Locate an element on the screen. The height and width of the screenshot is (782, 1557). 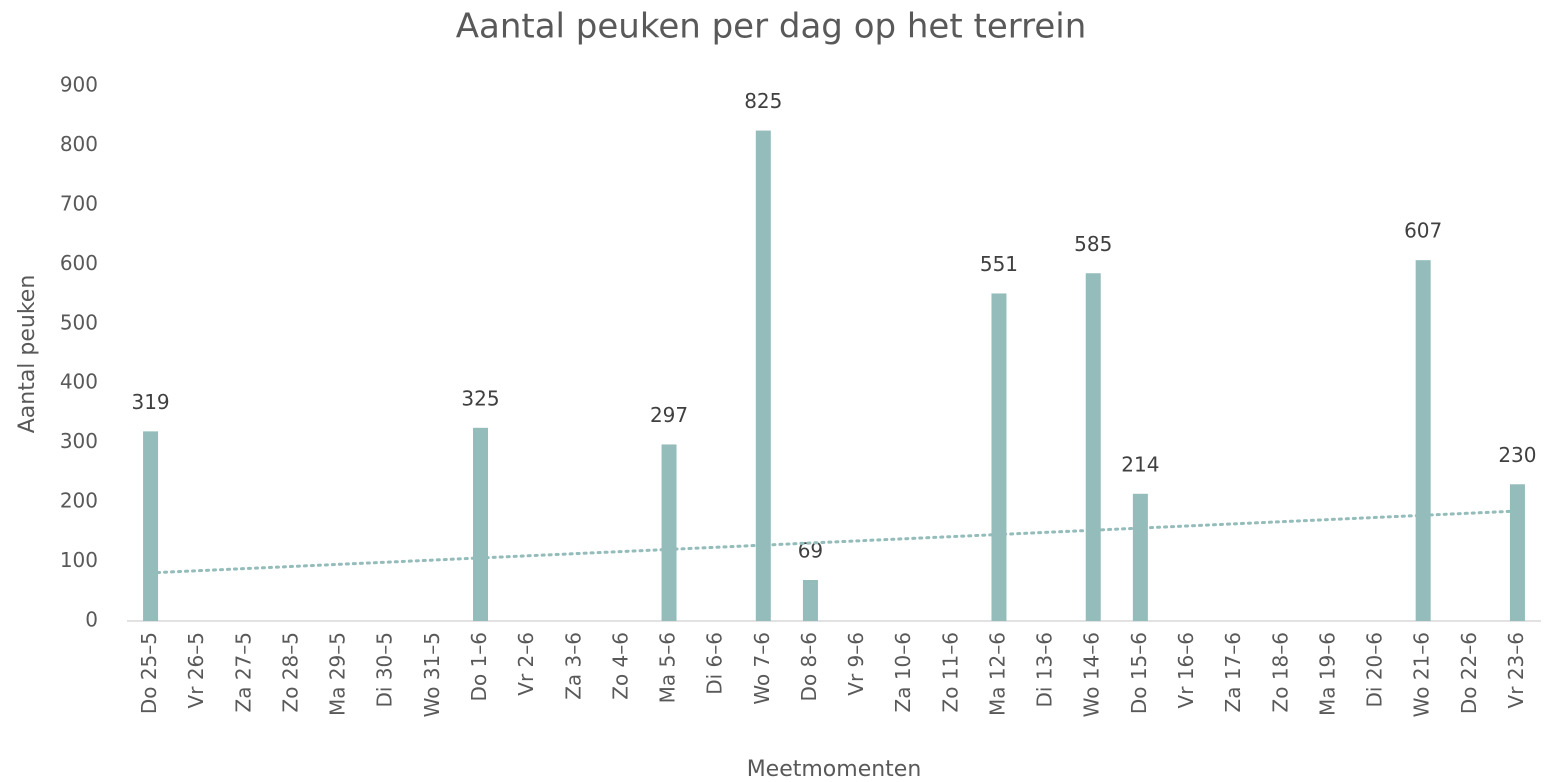
data-label: 319 is located at coordinates (150, 402).